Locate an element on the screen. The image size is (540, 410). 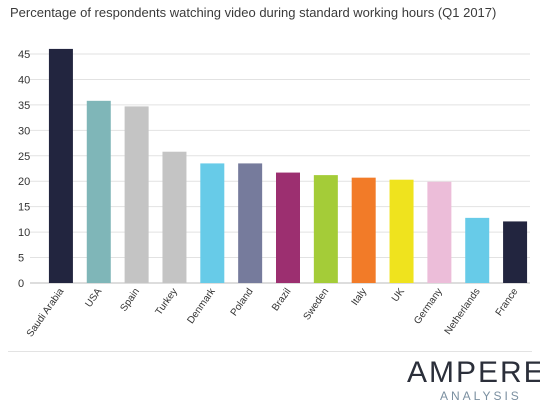
x-category-label: UK is located at coordinates (398, 295).